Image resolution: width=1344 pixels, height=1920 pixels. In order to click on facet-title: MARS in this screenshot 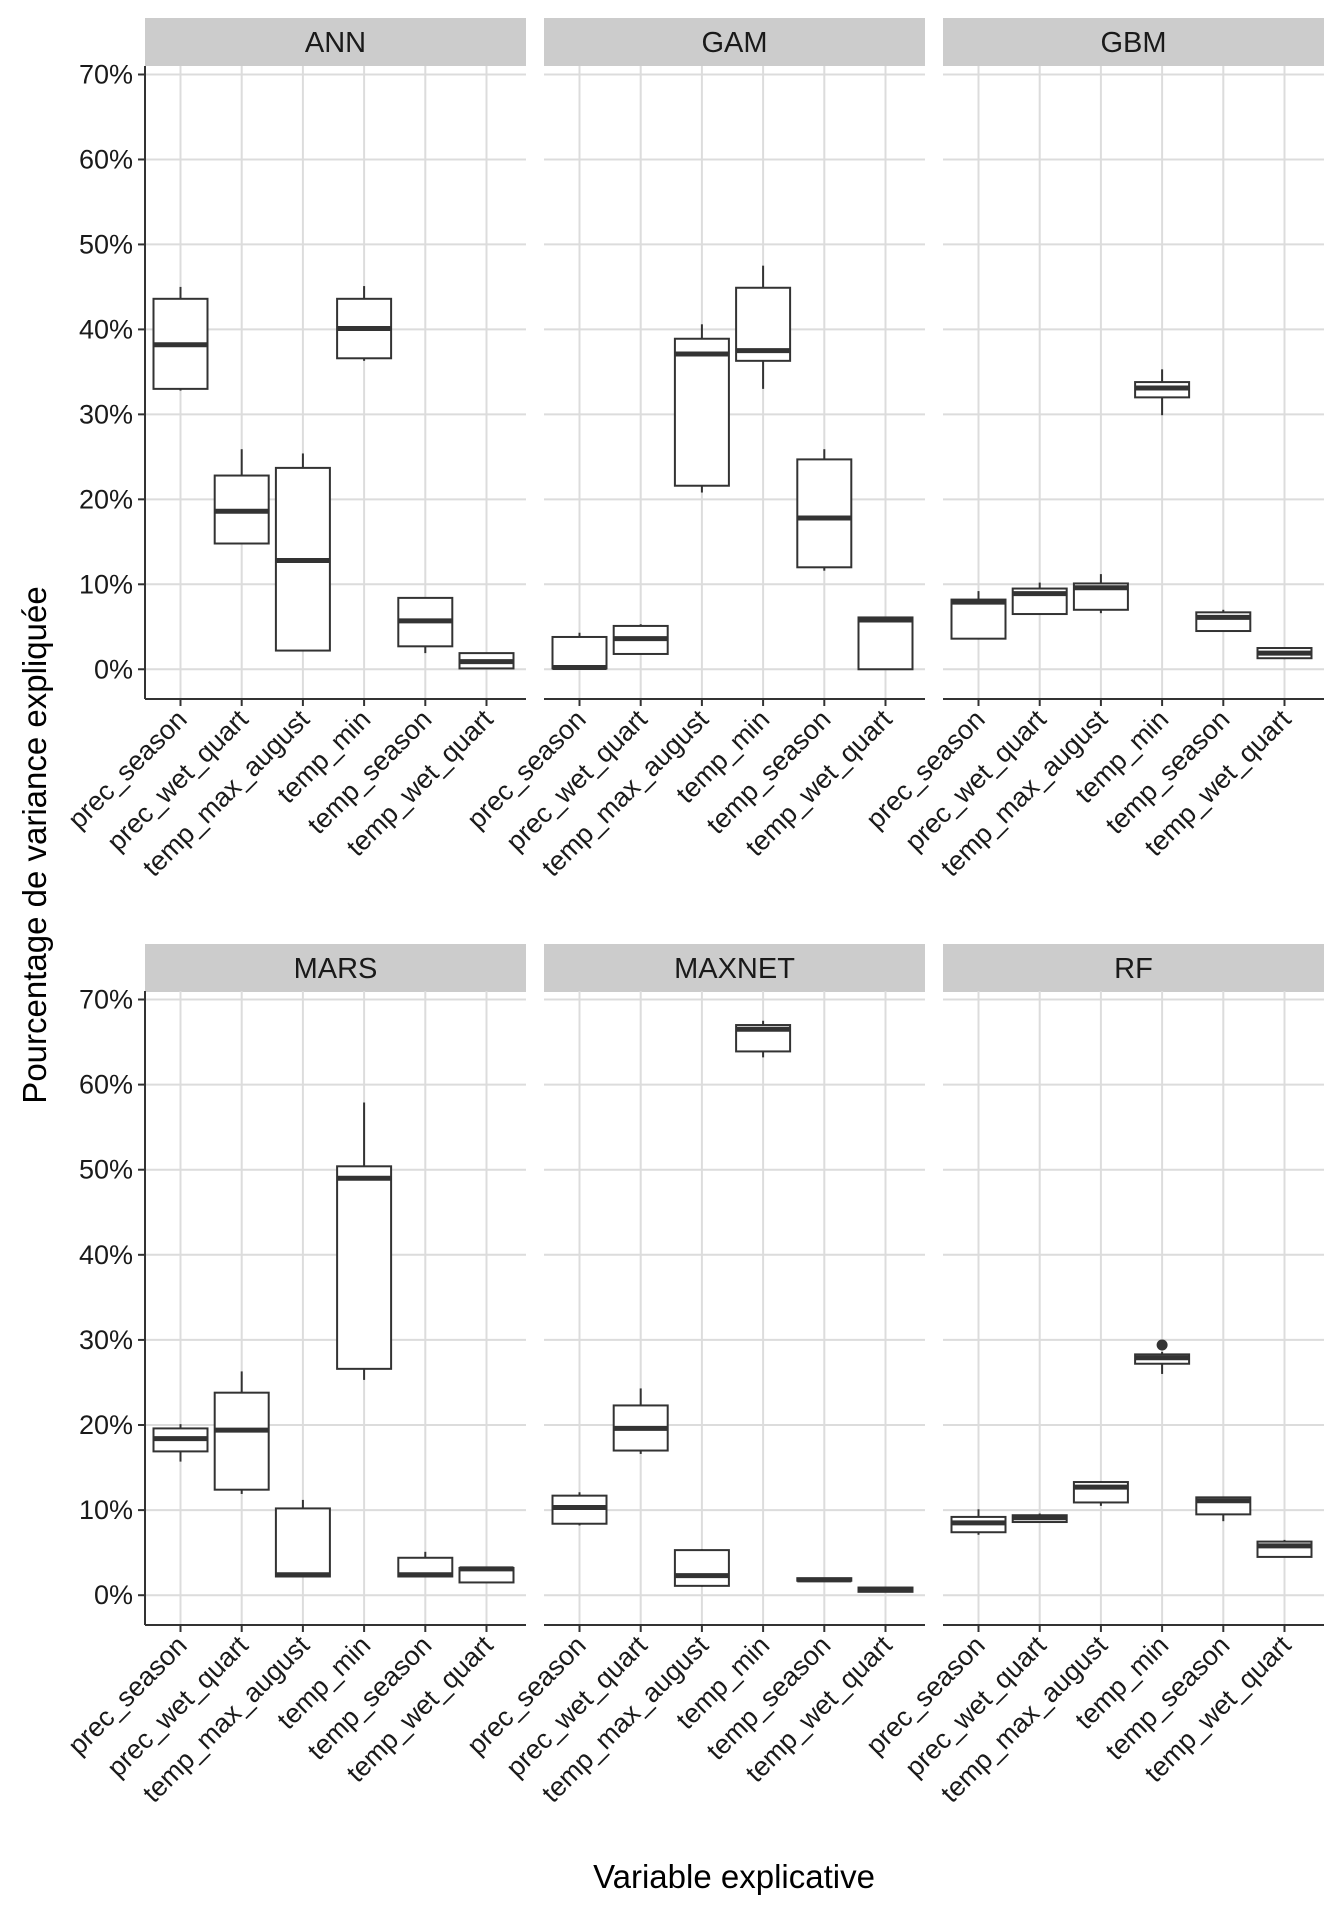, I will do `click(336, 969)`.